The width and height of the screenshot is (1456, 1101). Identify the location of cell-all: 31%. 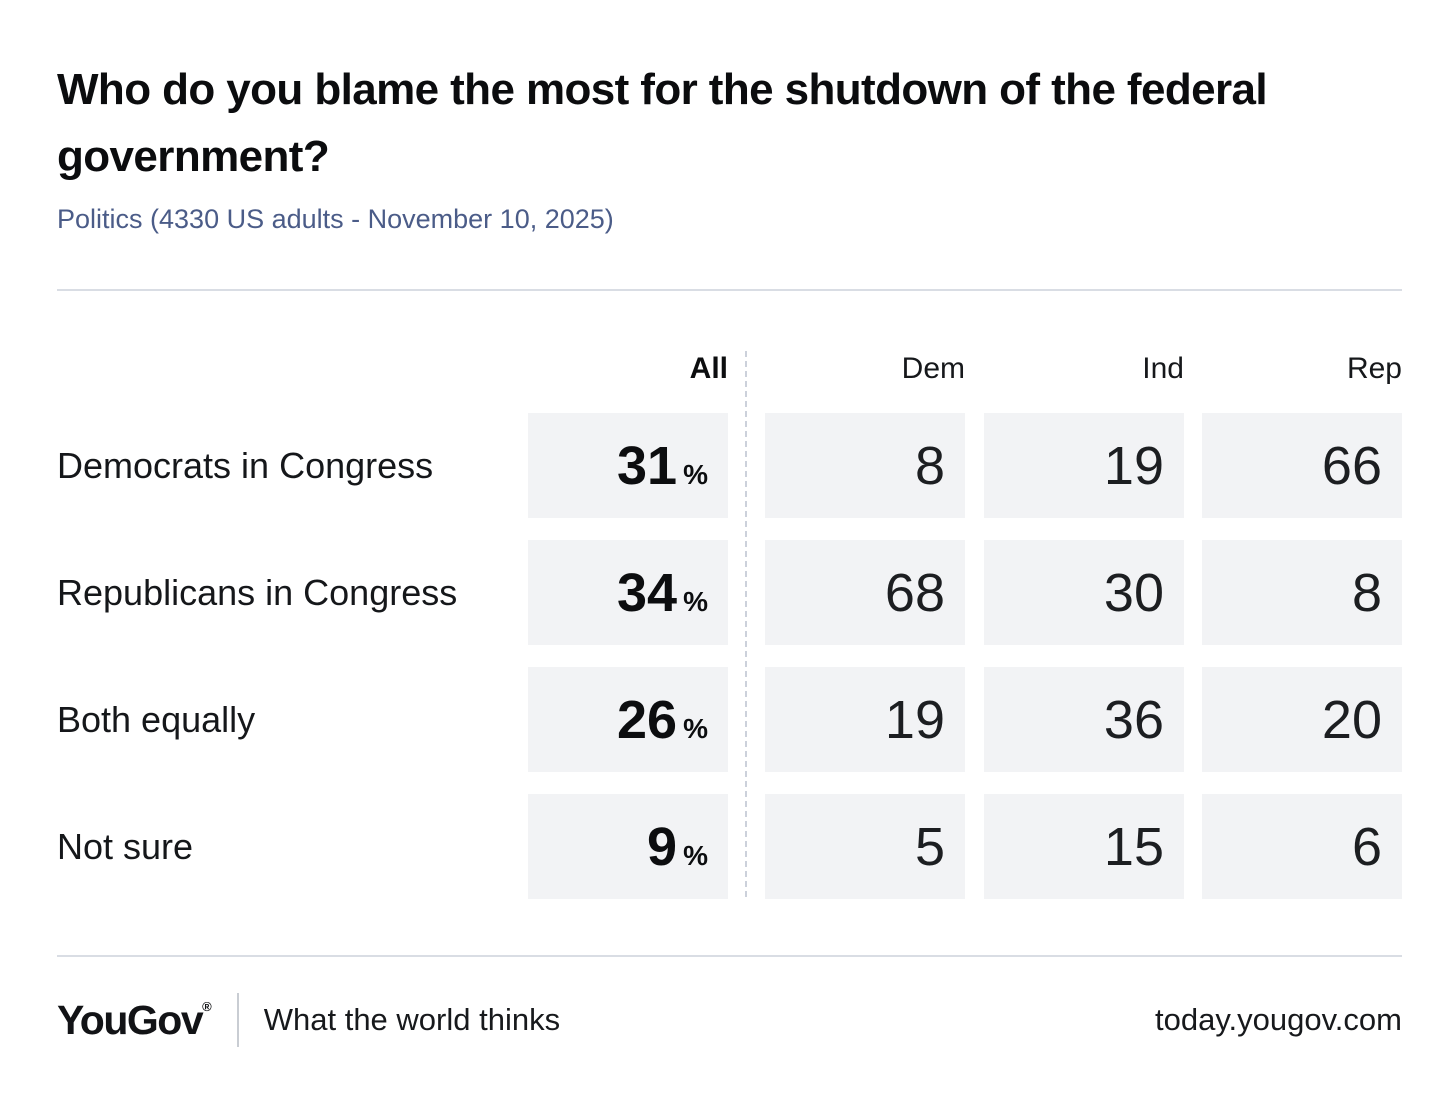
(628, 465).